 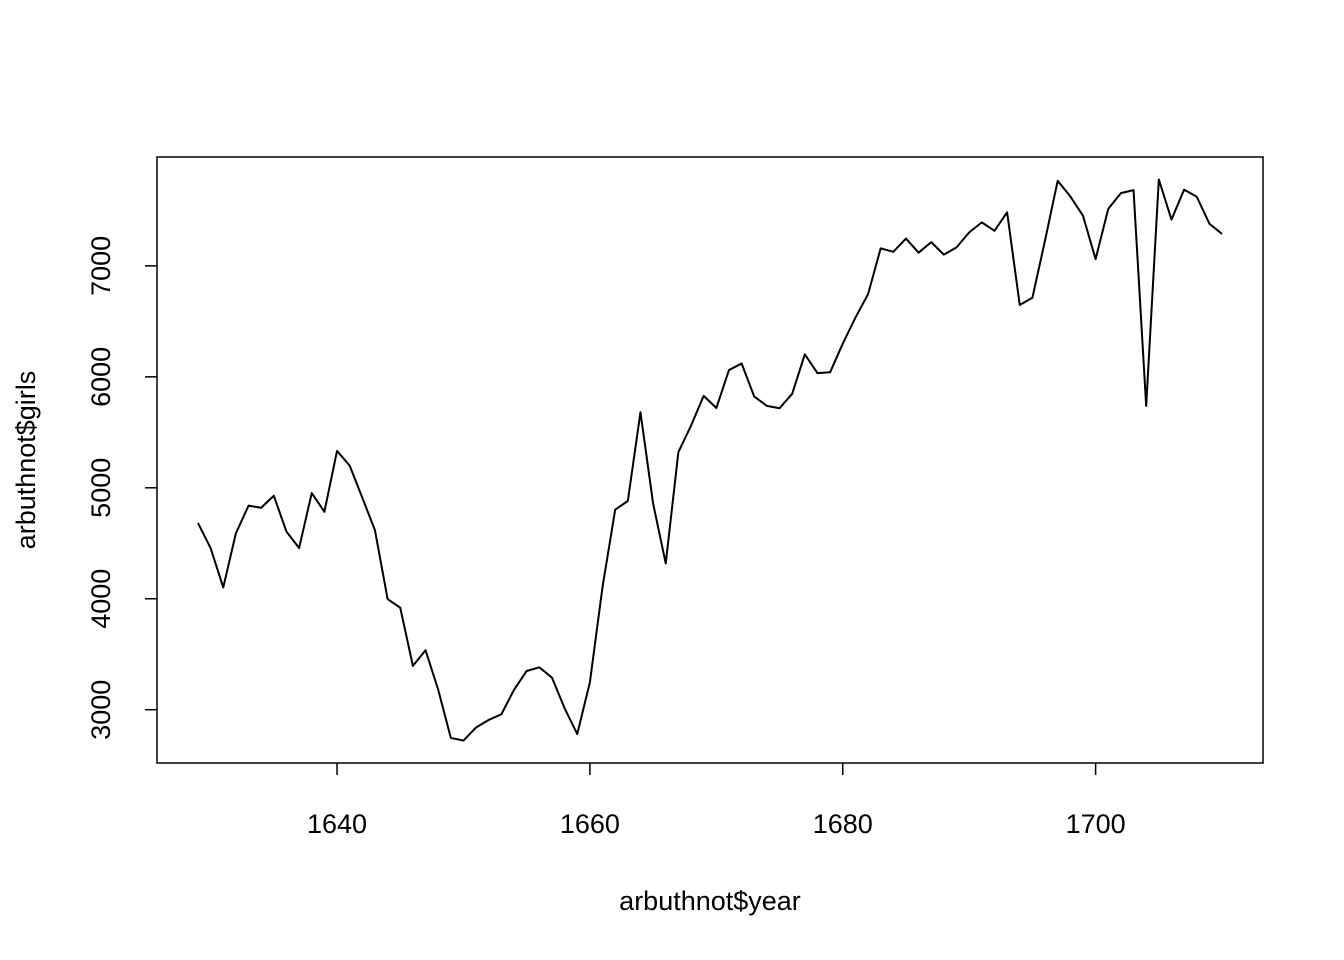 I want to click on y-tick-label: 4000, so click(x=101, y=599).